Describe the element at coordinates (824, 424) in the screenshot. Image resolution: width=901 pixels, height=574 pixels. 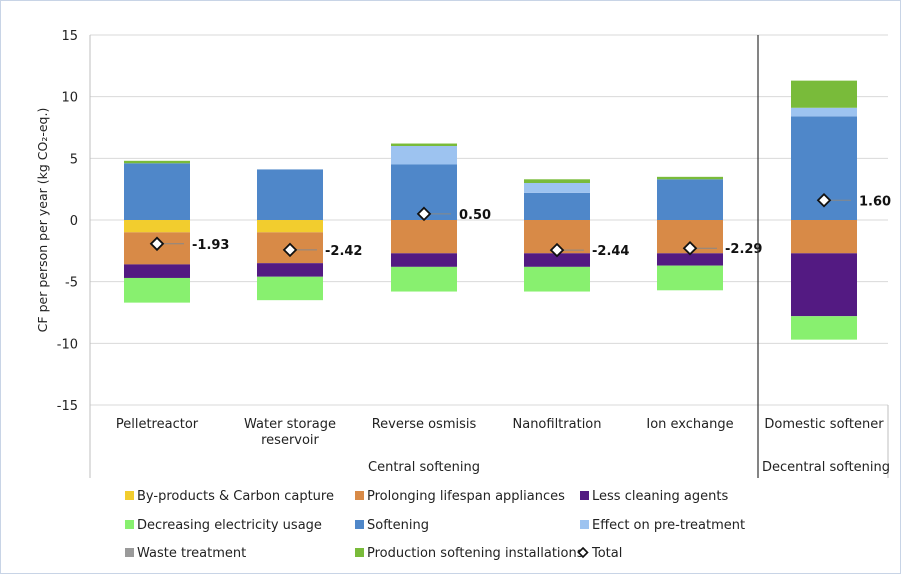
I see `category-label: Domestic softener` at that location.